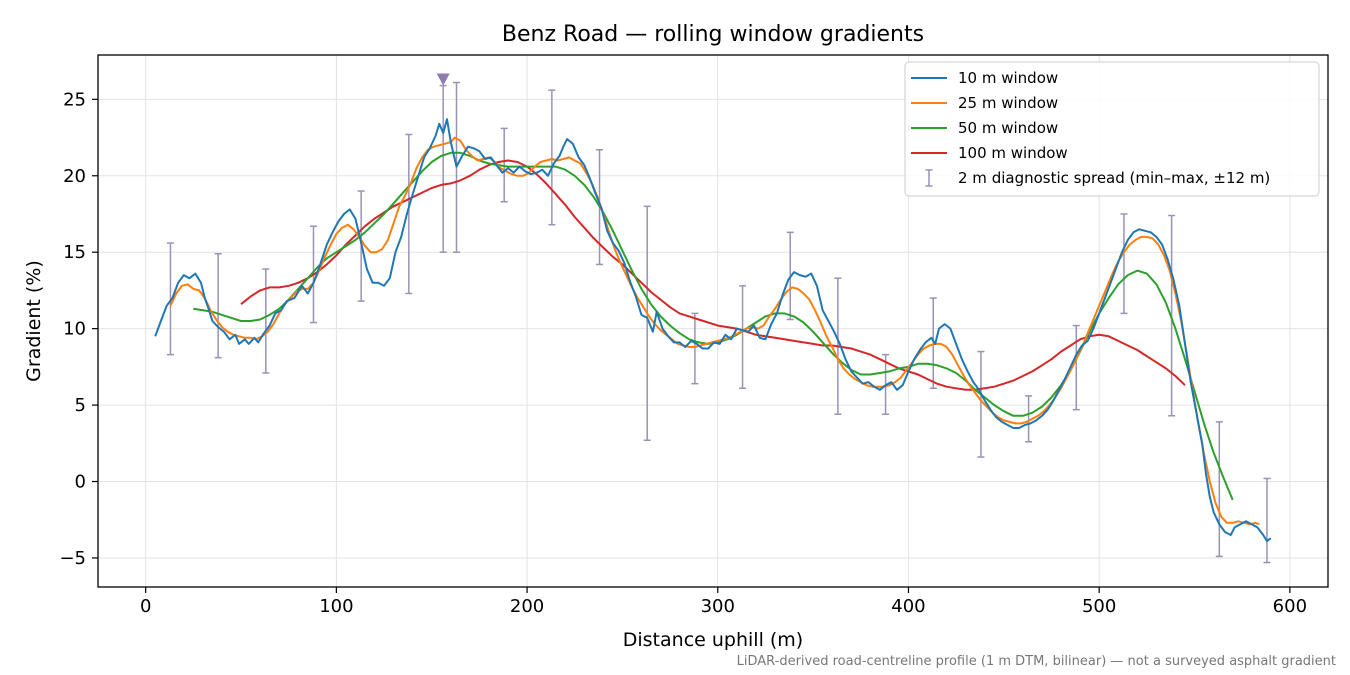  What do you see at coordinates (145, 606) in the screenshot?
I see `x-tick-label: 0` at bounding box center [145, 606].